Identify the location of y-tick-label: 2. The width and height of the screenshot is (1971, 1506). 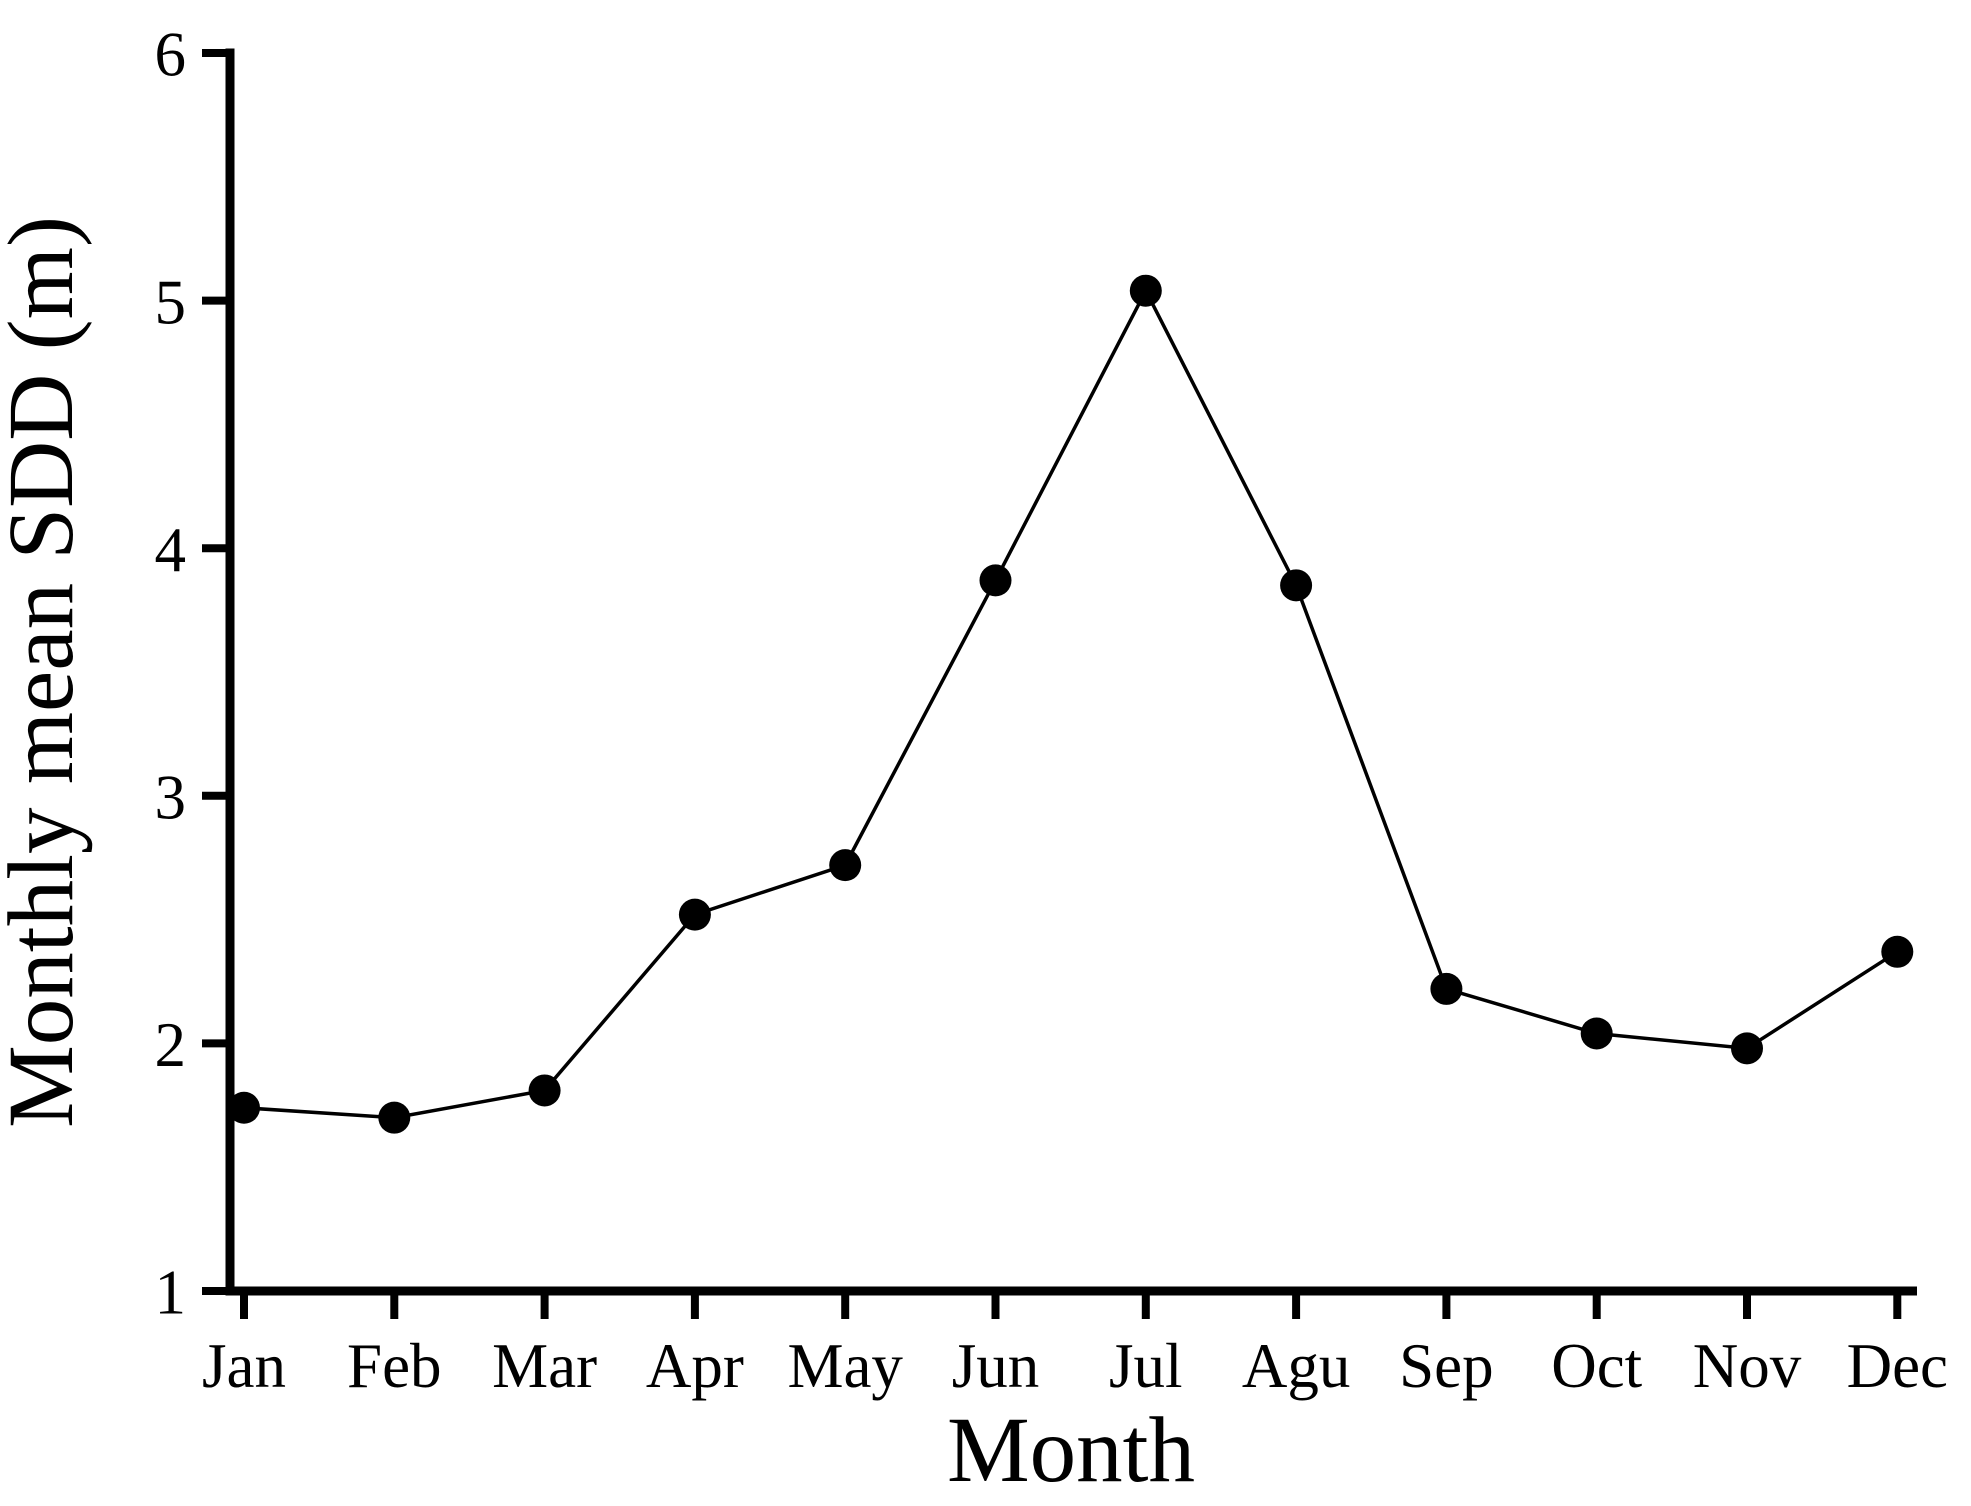
(171, 1045).